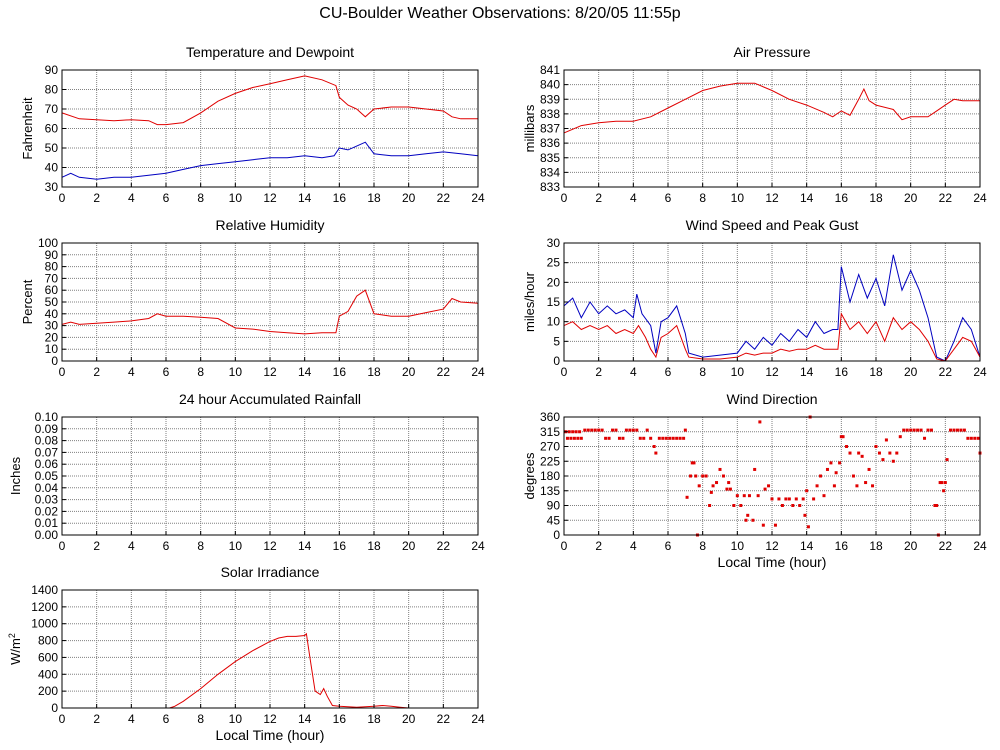  Describe the element at coordinates (554, 520) in the screenshot. I see `direction-ytick-label: 45` at that location.